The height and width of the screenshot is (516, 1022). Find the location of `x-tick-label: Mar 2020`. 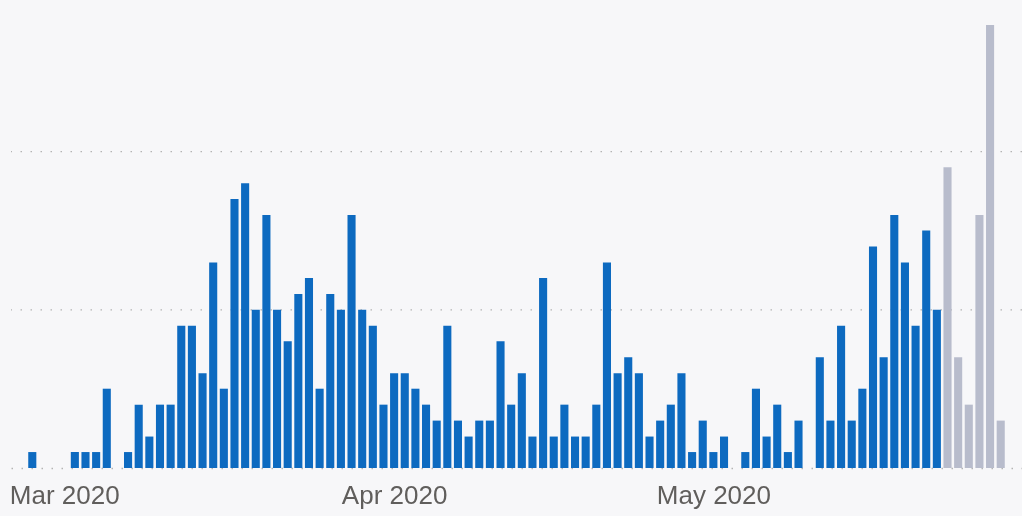

x-tick-label: Mar 2020 is located at coordinates (64, 494).